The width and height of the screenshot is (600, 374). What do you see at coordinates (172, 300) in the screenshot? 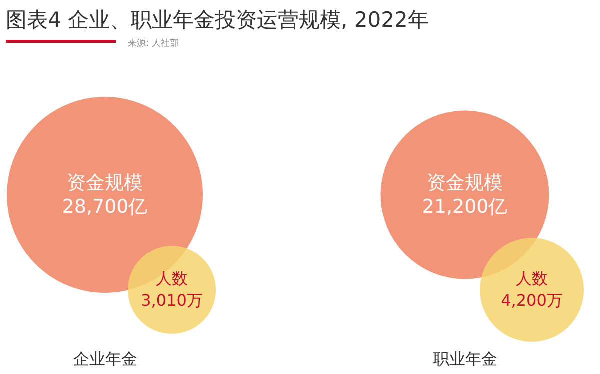
I see `data-label: 3,010万` at bounding box center [172, 300].